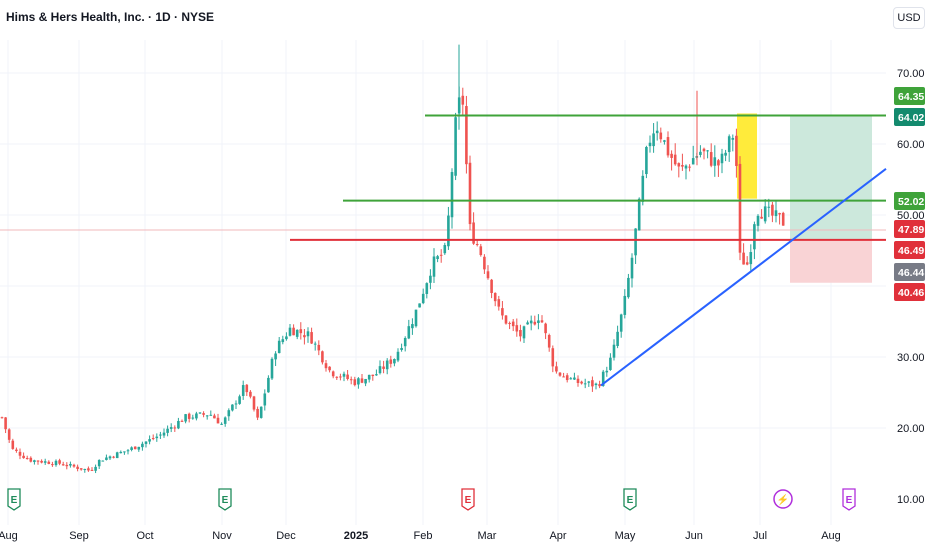 Image resolution: width=932 pixels, height=550 pixels. What do you see at coordinates (911, 358) in the screenshot?
I see `y-tick-label: 30.00` at bounding box center [911, 358].